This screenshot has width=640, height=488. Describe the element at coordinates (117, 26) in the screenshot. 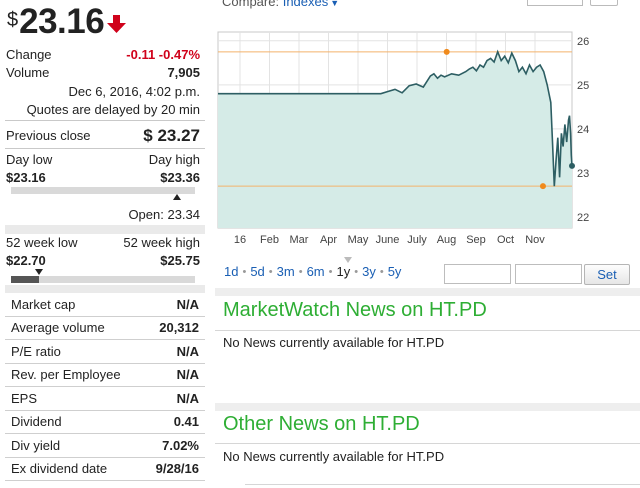

I see `down-arrow-icon` at that location.